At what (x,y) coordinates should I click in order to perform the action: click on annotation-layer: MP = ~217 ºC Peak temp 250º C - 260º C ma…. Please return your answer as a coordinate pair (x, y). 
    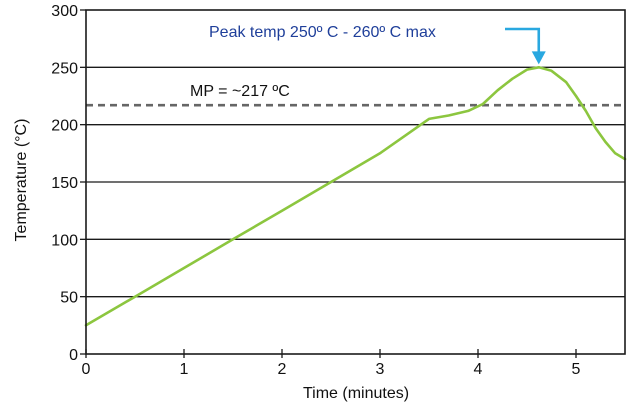
    Looking at the image, I should click on (368, 62).